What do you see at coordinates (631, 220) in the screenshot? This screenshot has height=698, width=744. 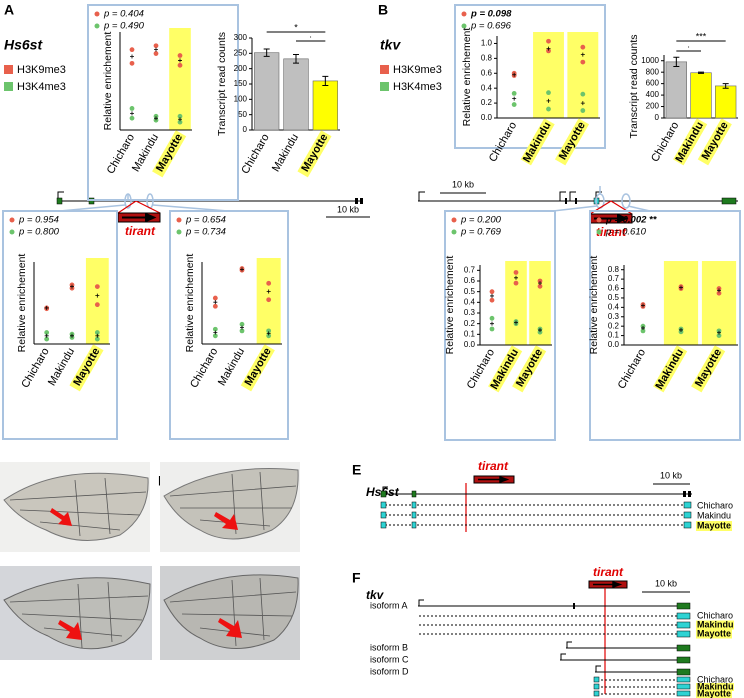 I see `p-value: p = 0.002 **` at bounding box center [631, 220].